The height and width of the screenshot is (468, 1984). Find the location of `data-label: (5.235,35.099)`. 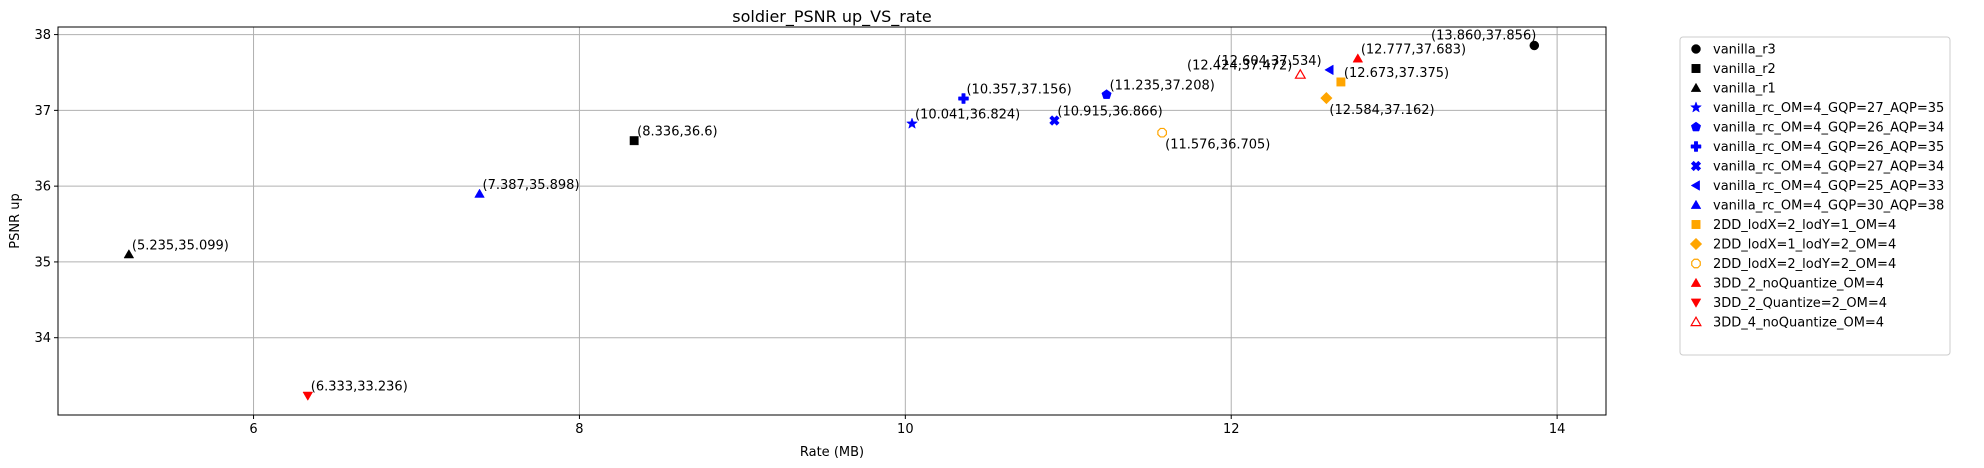

data-label: (5.235,35.099) is located at coordinates (180, 245).